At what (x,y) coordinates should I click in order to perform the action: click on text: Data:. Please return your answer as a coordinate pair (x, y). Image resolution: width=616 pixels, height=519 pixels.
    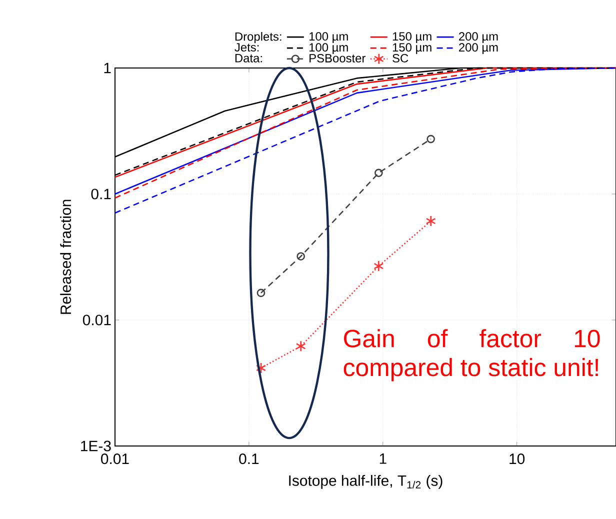
    Looking at the image, I should click on (248, 58).